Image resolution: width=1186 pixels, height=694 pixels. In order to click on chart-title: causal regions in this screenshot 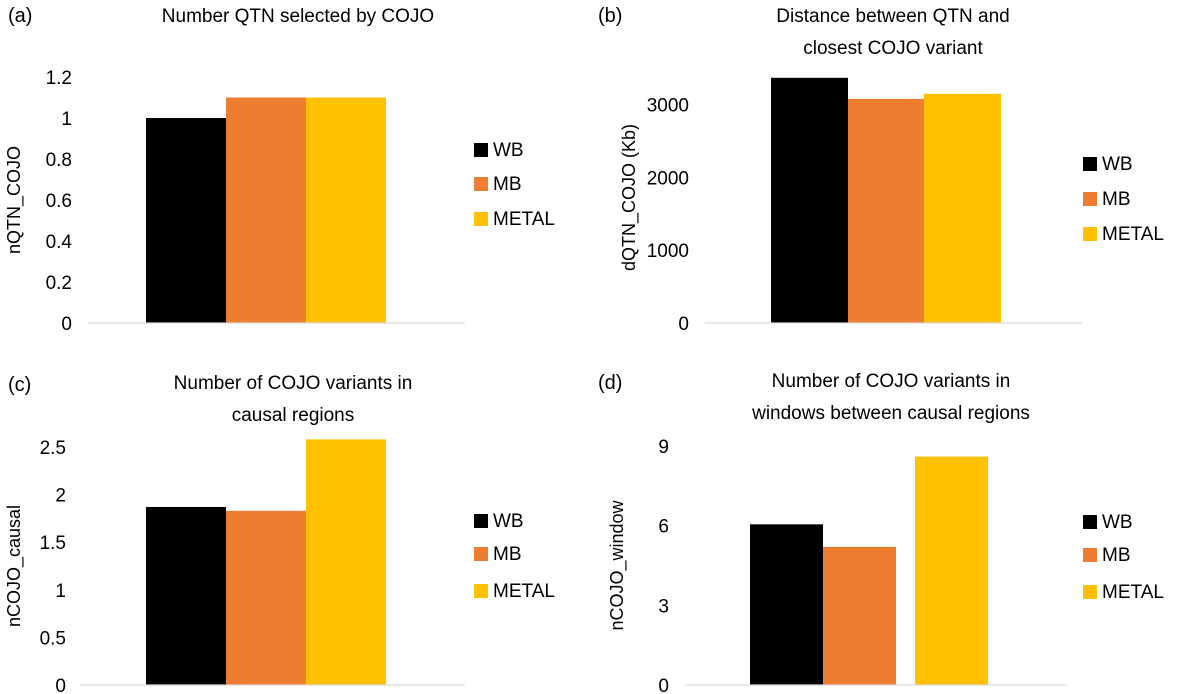, I will do `click(293, 415)`.